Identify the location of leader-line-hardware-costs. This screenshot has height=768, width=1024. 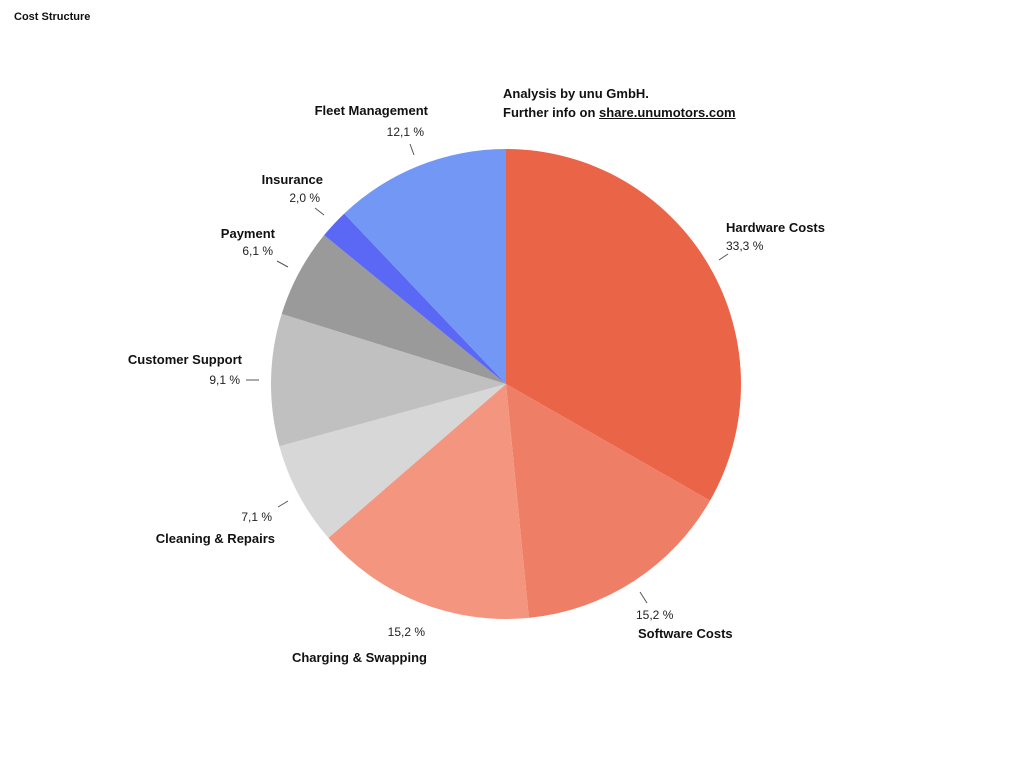
(723, 257).